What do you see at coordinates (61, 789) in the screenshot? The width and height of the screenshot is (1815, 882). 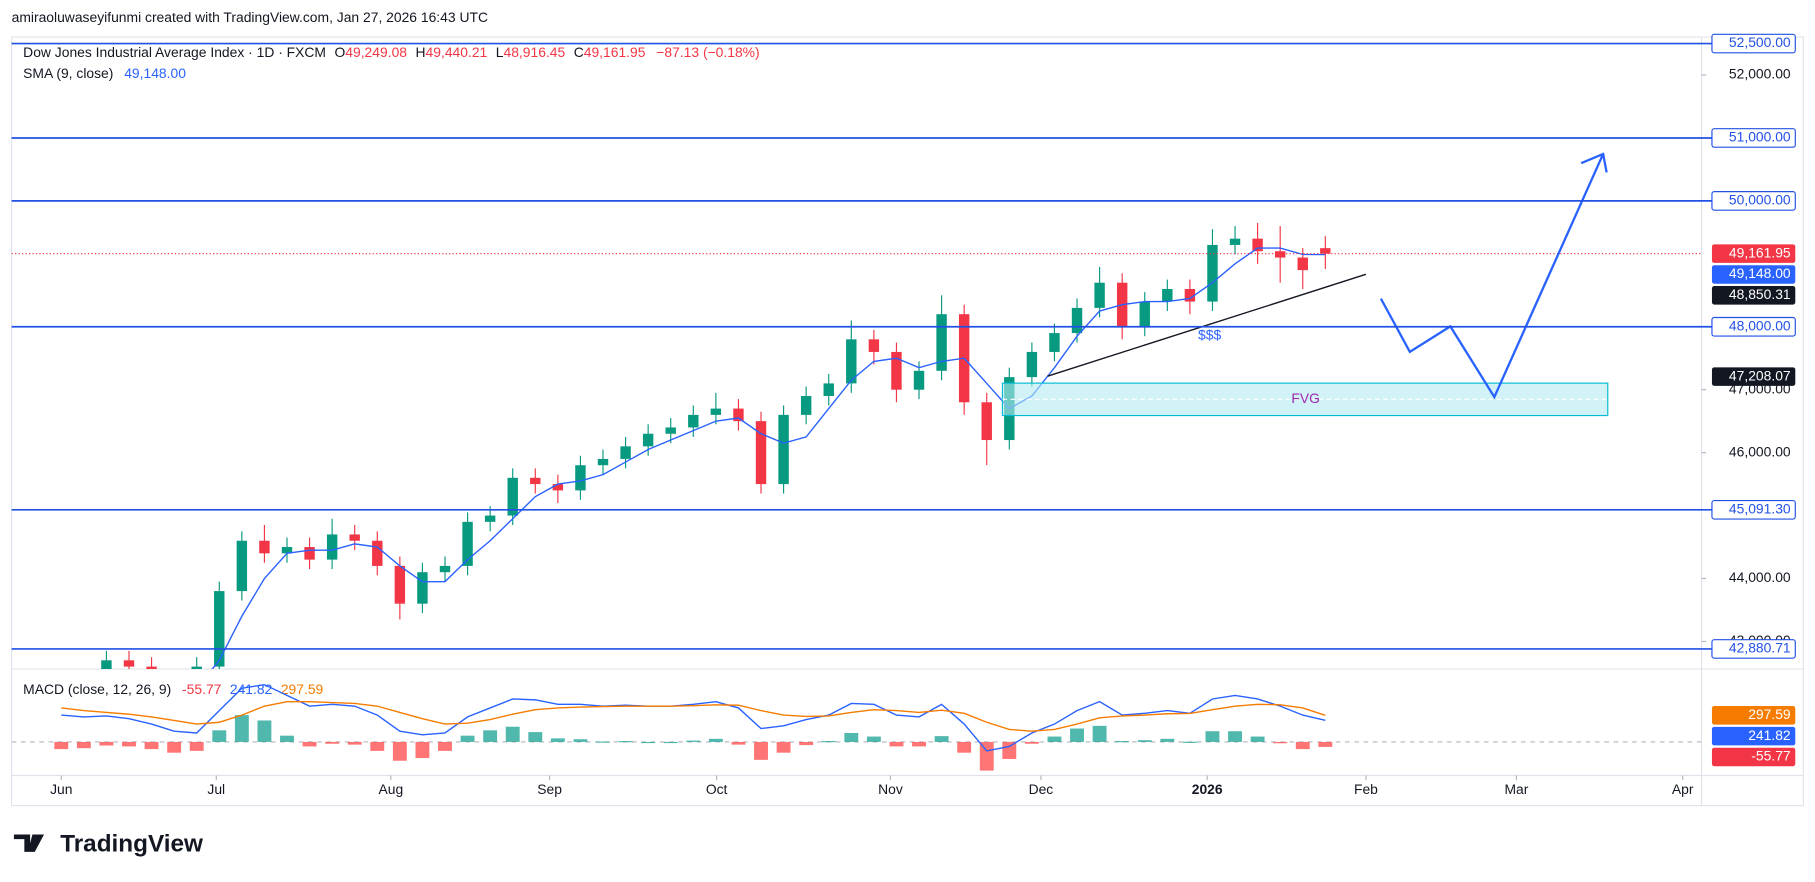 I see `x-tick-label: Jun` at bounding box center [61, 789].